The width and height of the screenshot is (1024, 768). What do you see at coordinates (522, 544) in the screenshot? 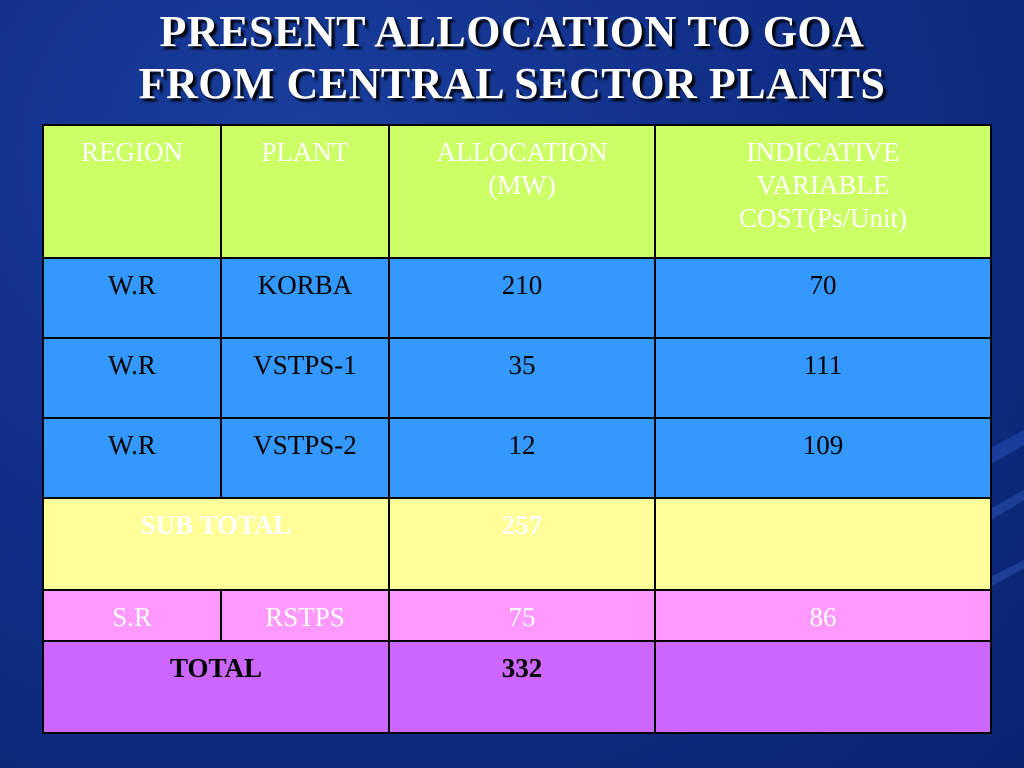
I see `subtotal-allocation: 257` at bounding box center [522, 544].